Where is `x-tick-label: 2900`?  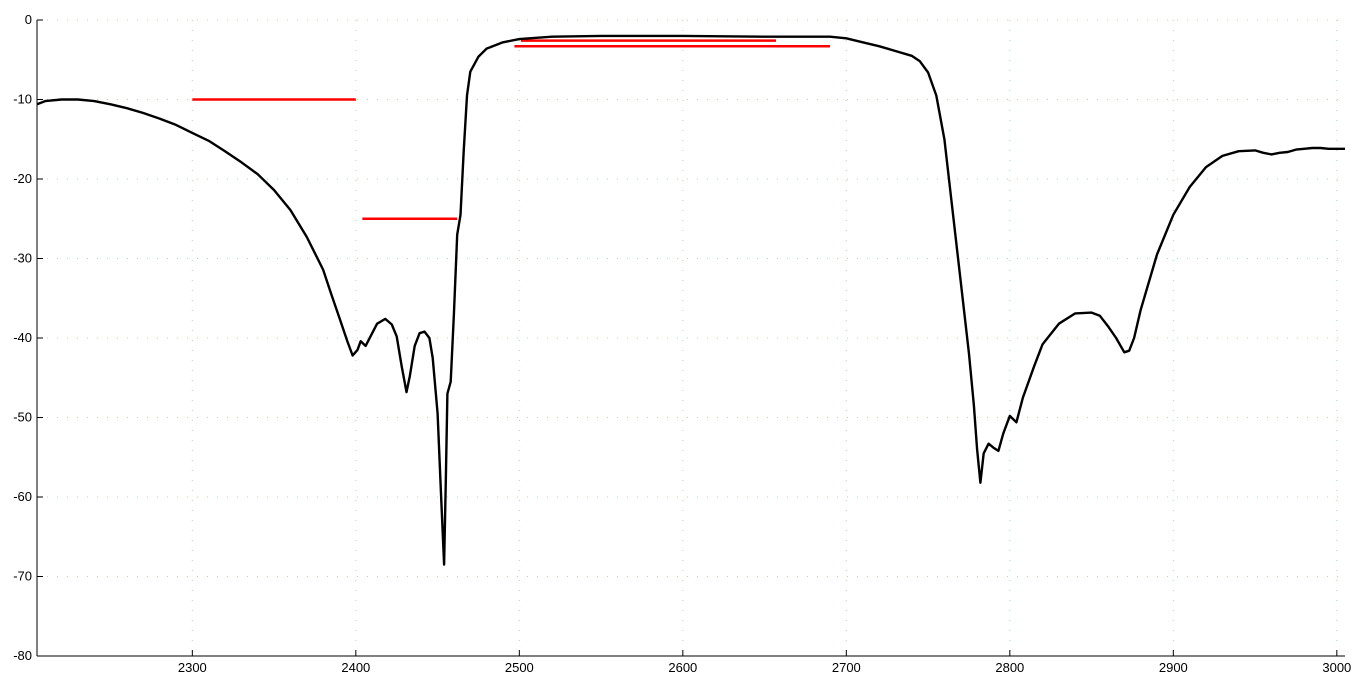
x-tick-label: 2900 is located at coordinates (1173, 667).